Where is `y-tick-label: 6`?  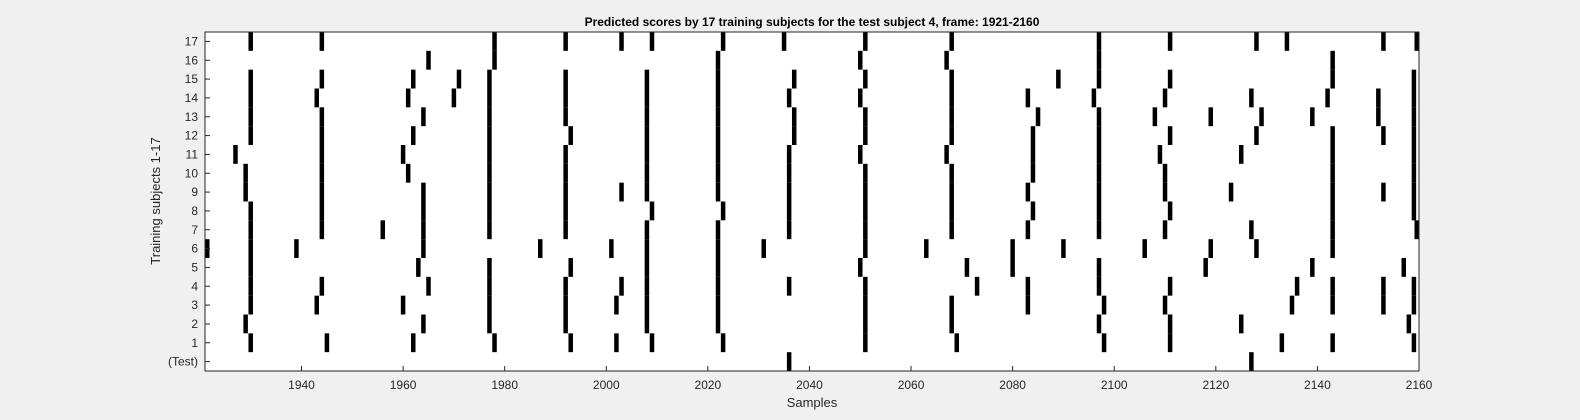
y-tick-label: 6 is located at coordinates (194, 249).